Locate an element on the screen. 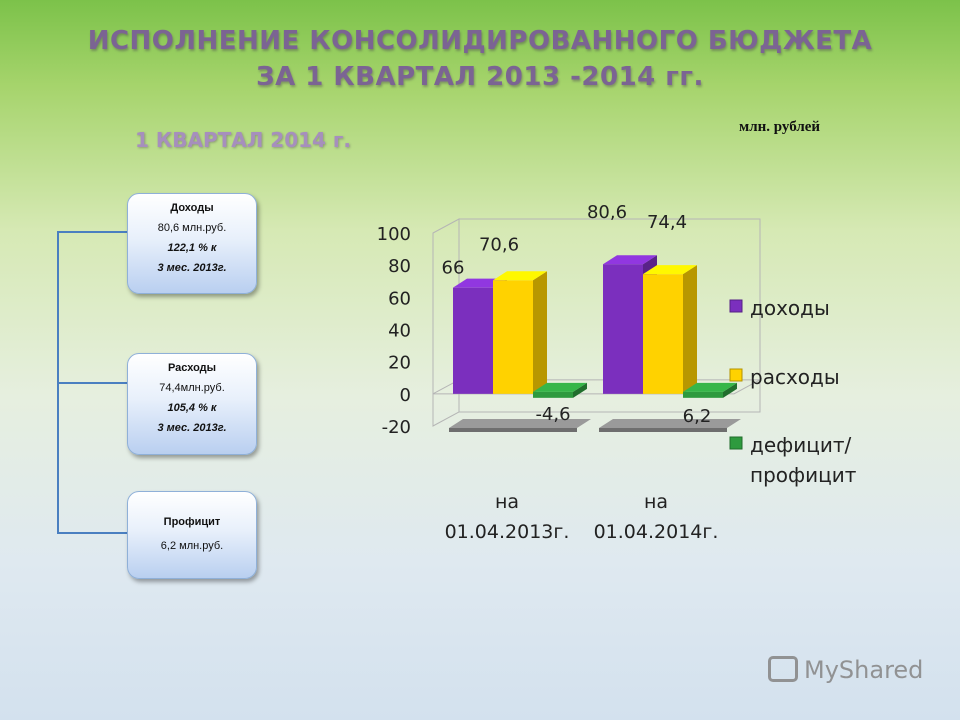  period-subtitle: 1 КВАРТАЛ 2014 г. is located at coordinates (243, 140).